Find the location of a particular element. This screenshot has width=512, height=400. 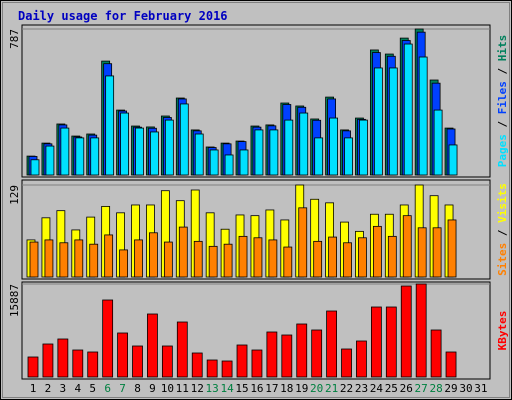

y-tick-label: 787 is located at coordinates (14, 39).